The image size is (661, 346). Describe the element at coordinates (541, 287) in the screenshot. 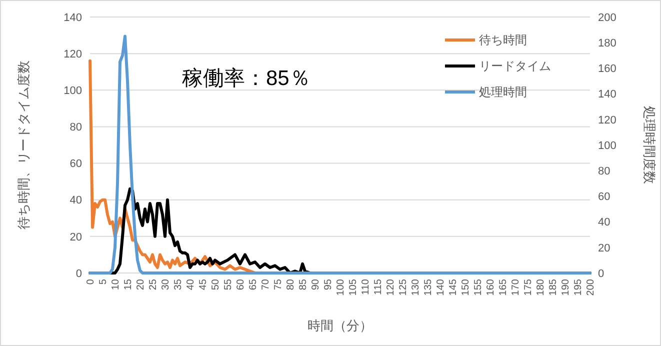

I see `x-tick-label: 180` at that location.